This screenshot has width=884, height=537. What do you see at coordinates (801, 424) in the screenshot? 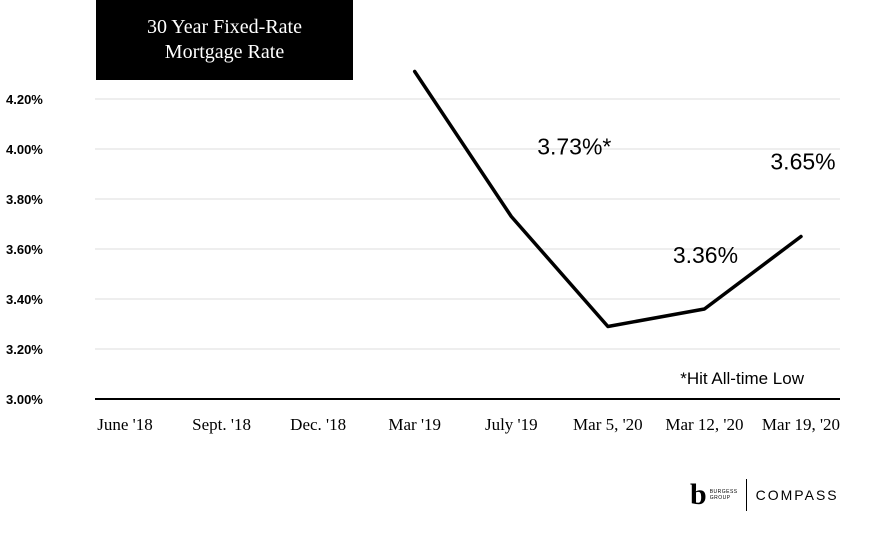
I see `x-tick-label: Mar 19, '20` at bounding box center [801, 424].